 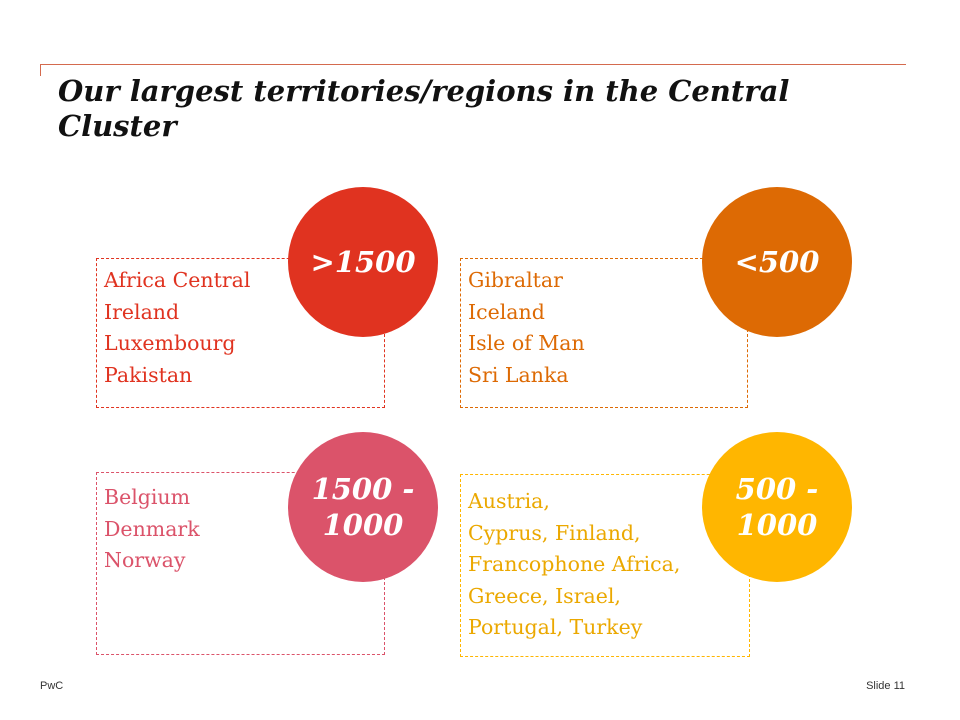 What do you see at coordinates (518, 374) in the screenshot?
I see `list-item: Sri Lanka` at bounding box center [518, 374].